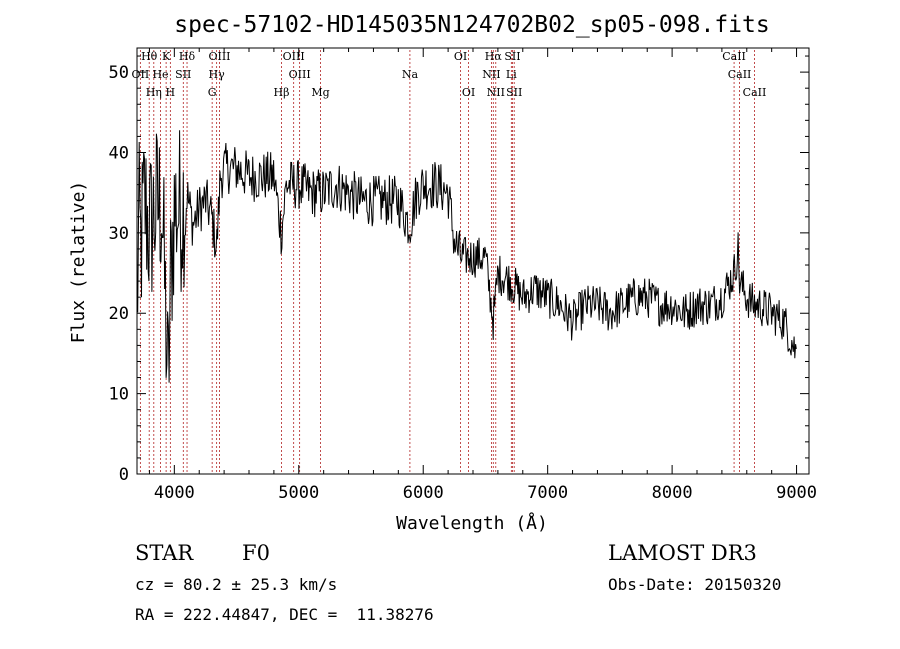  I want to click on x-tick-label: 6000, so click(423, 493).